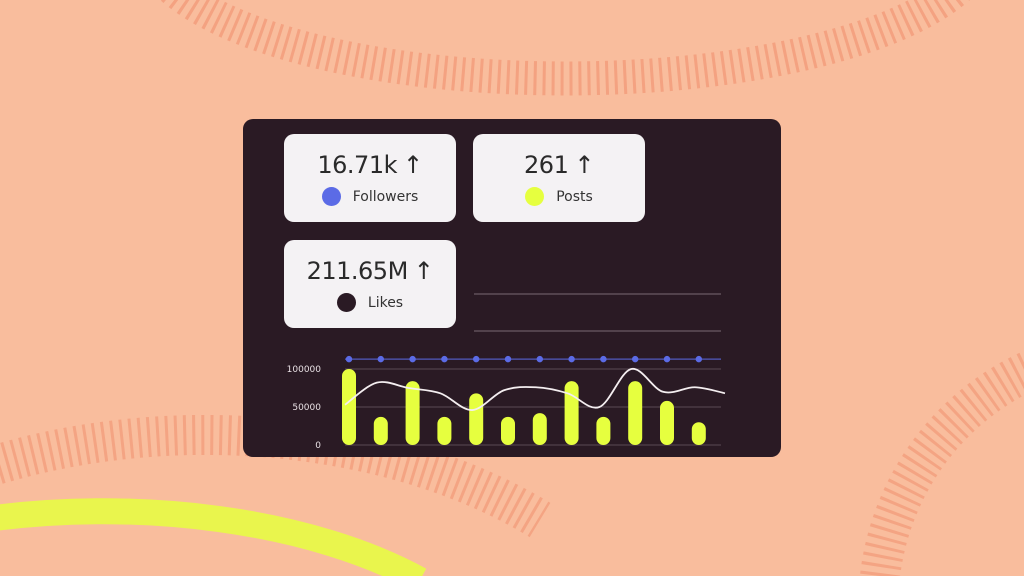 This screenshot has width=1024, height=576. I want to click on likes-label: Likes, so click(385, 302).